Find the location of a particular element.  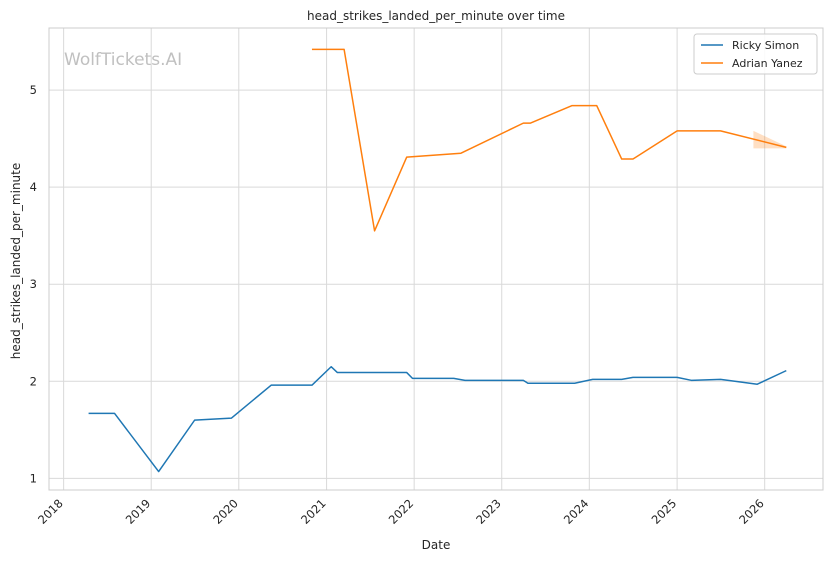

chart-title: head_strikes_landed_per_minute over time is located at coordinates (436, 16).